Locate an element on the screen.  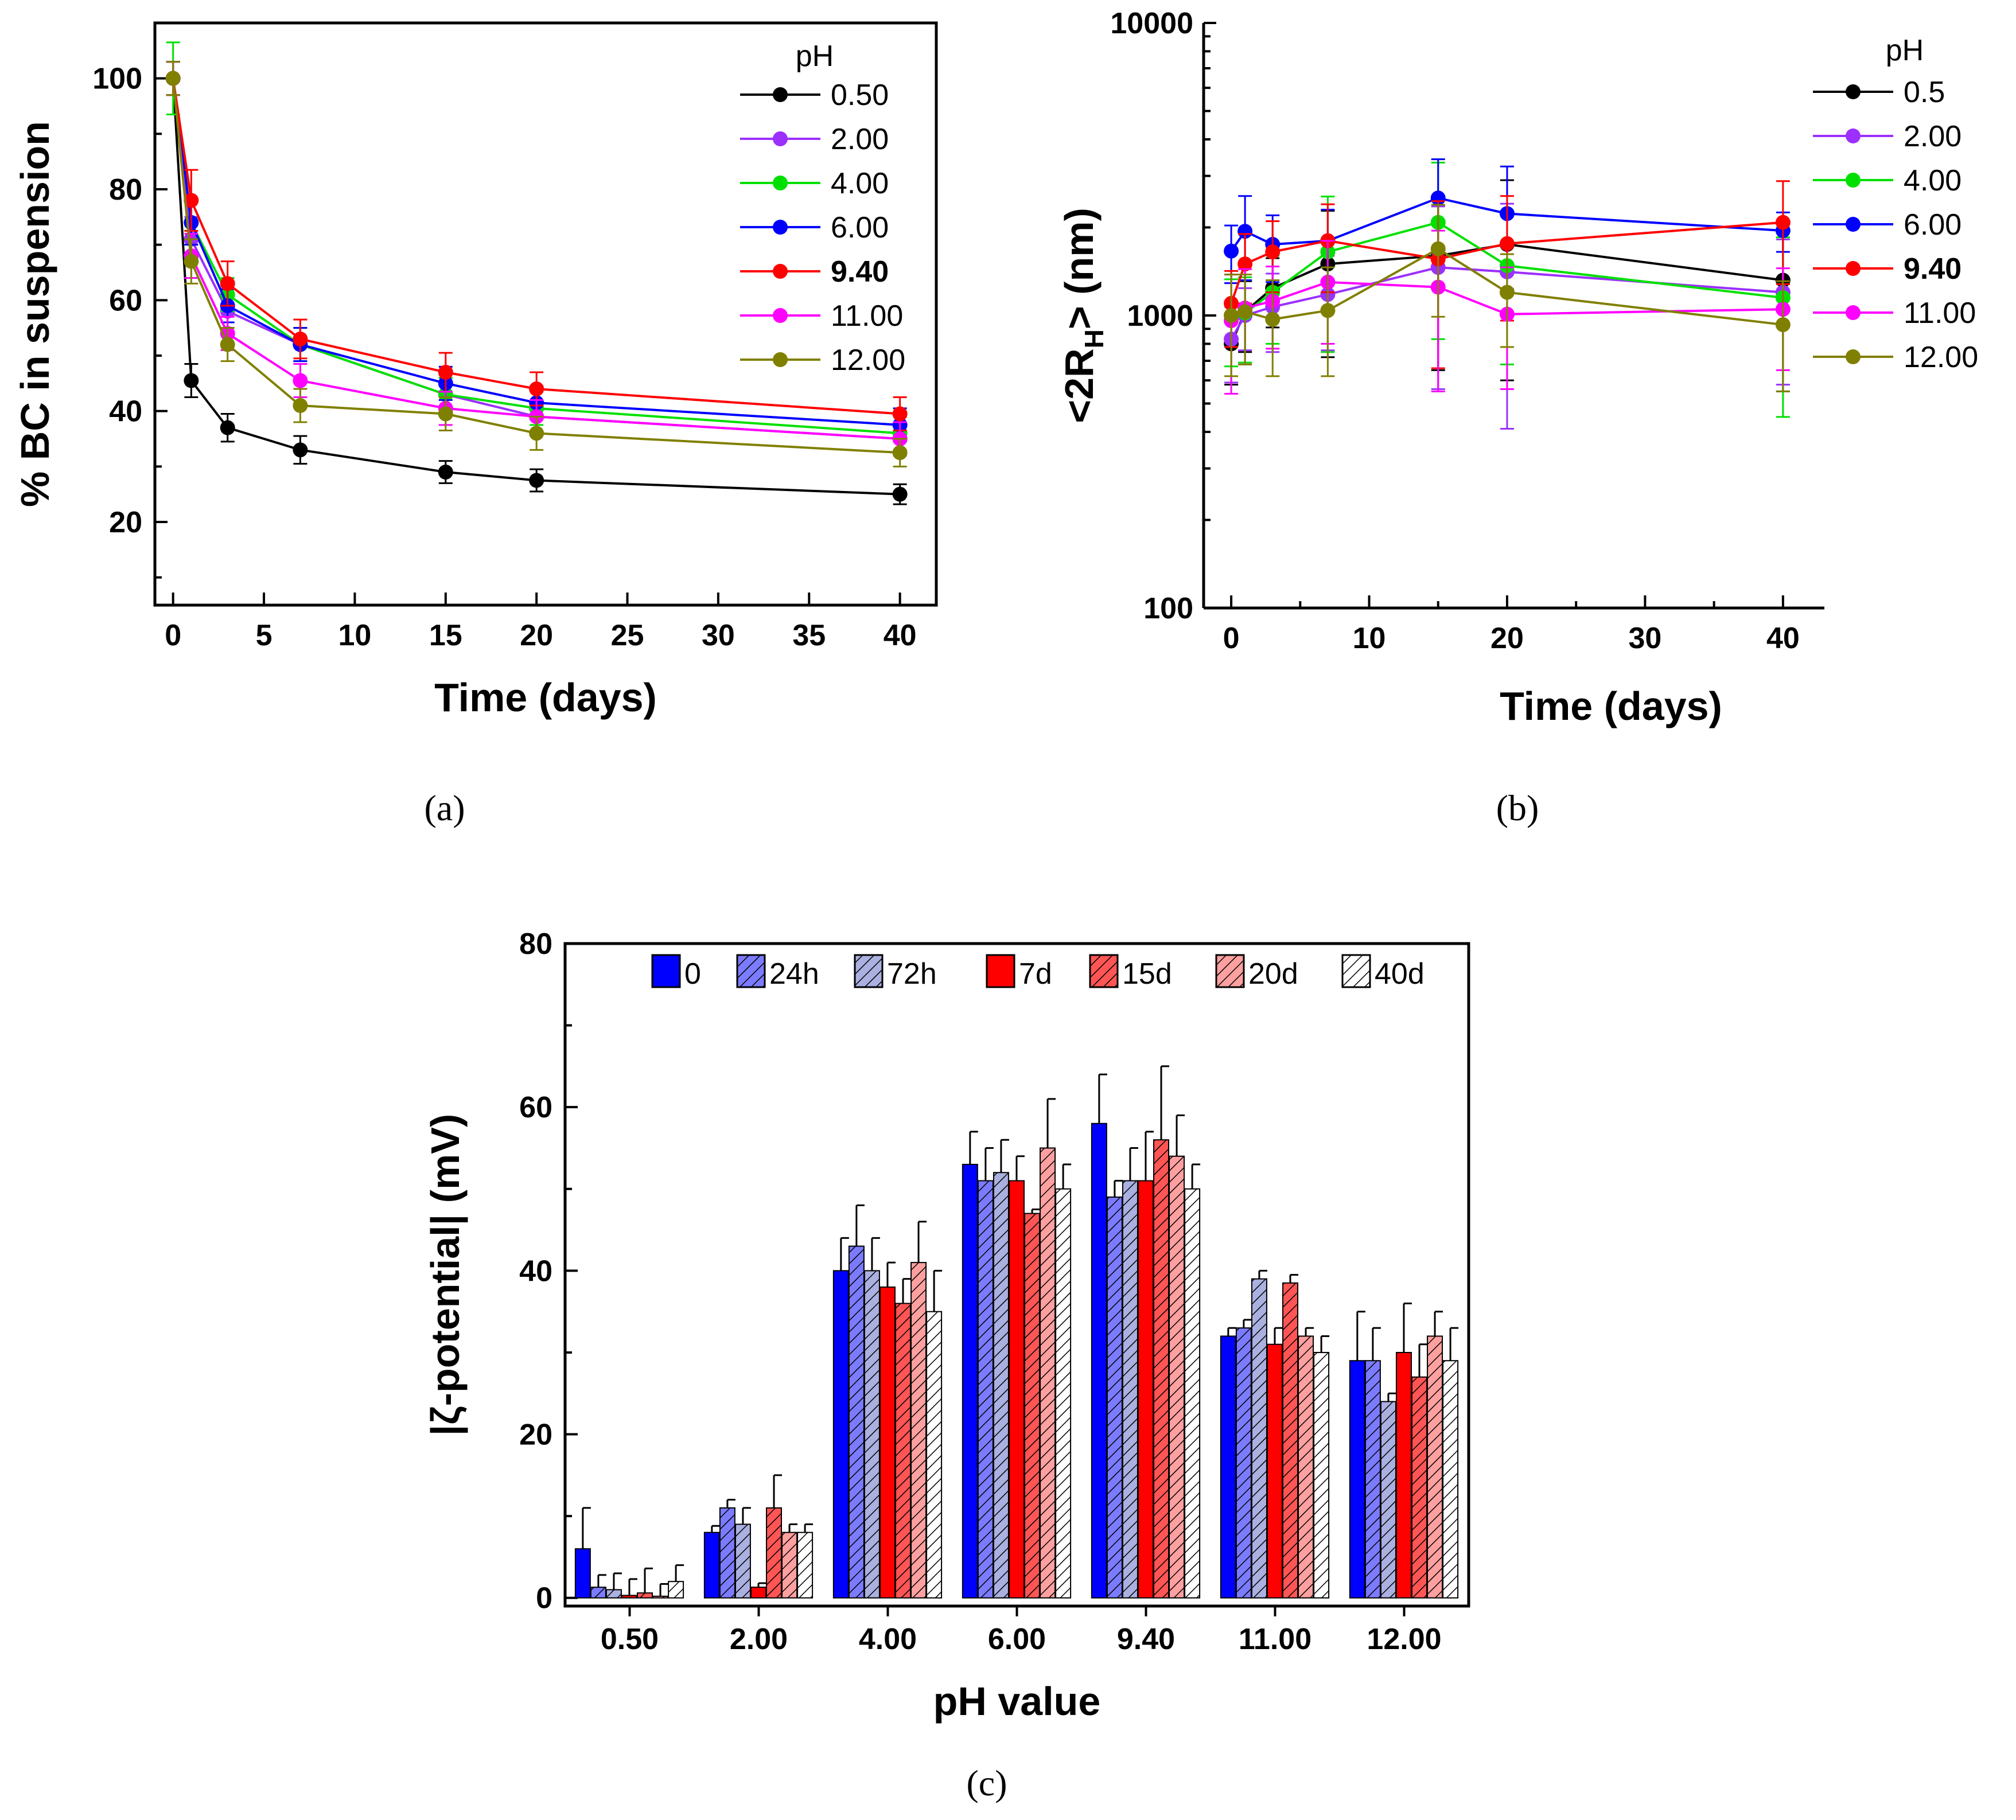
series-line-9.40 is located at coordinates (536, 247).